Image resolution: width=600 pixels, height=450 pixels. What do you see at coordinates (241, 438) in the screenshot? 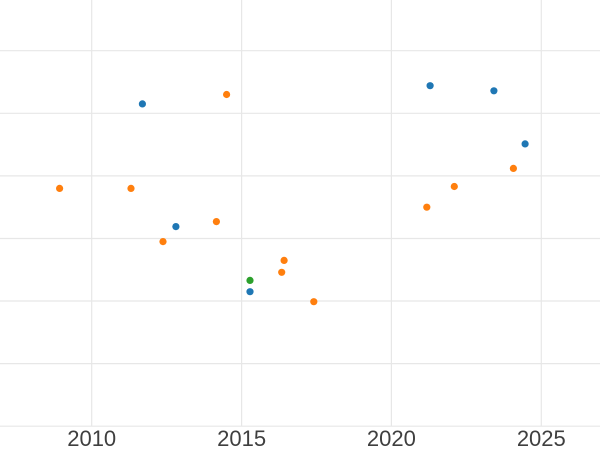
I see `x-tick-label: 2015` at bounding box center [241, 438].